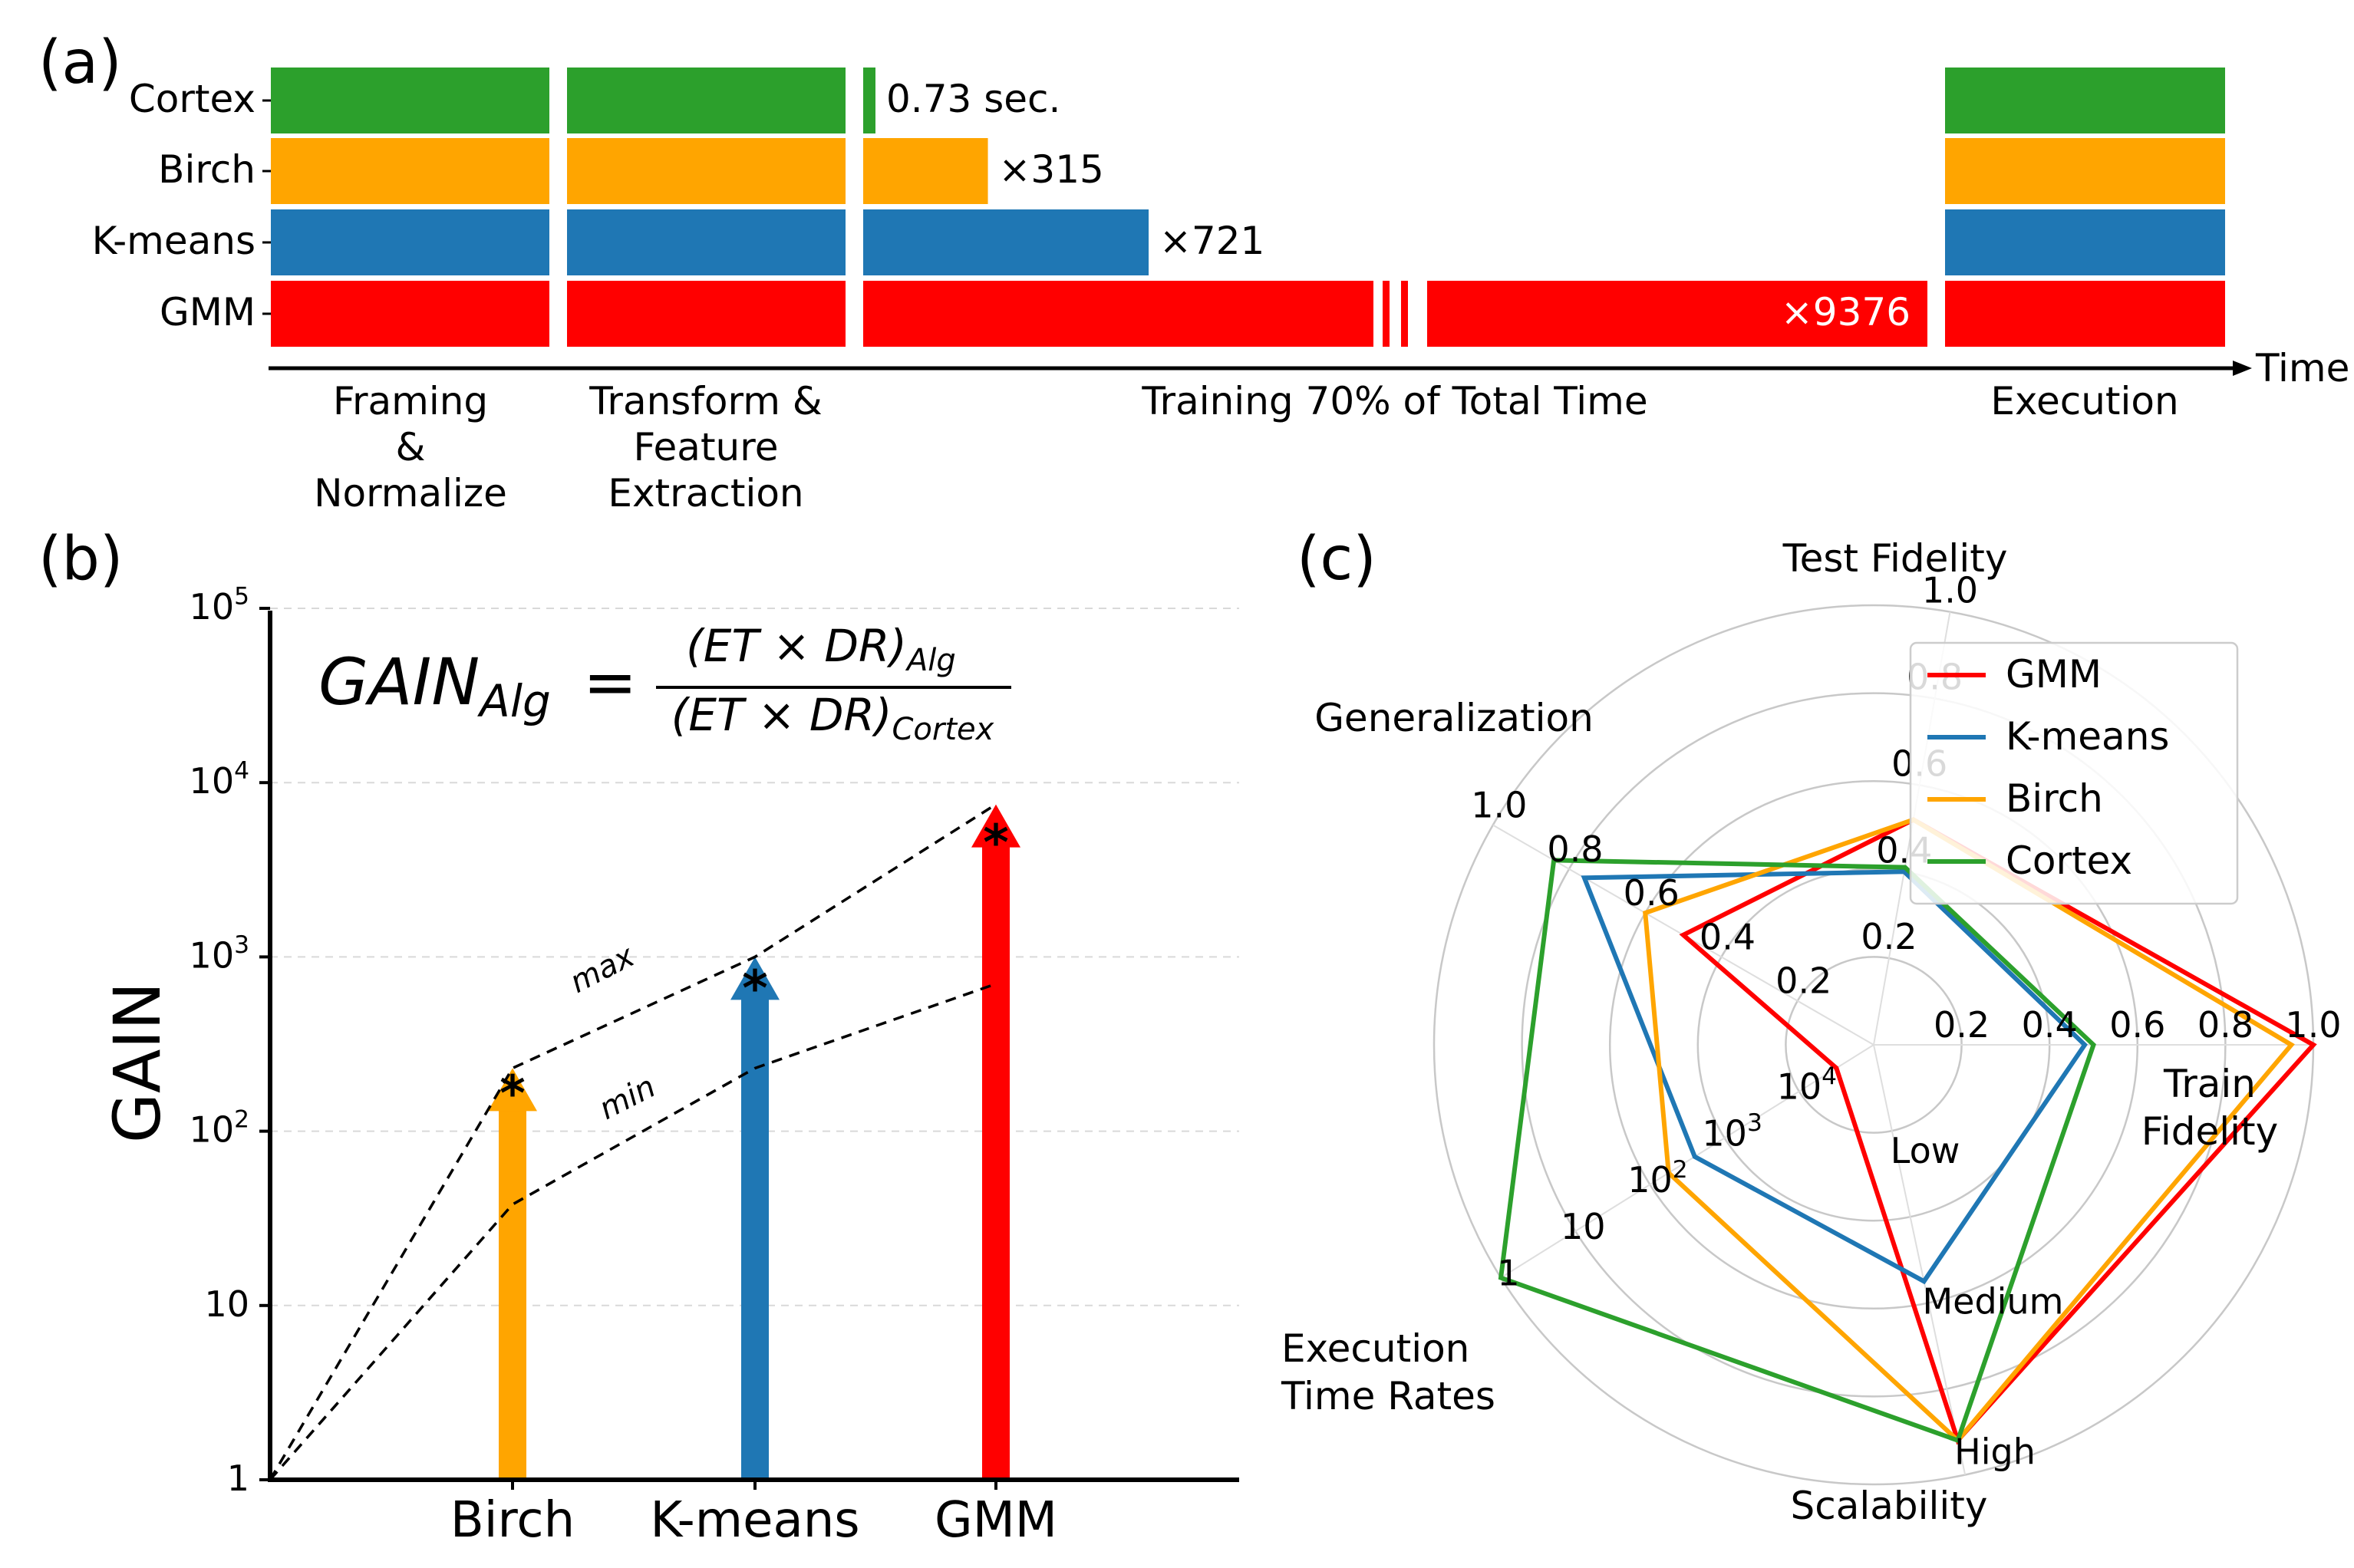 The width and height of the screenshot is (2354, 1568). I want to click on c-exec-tick-3-base: 10, so click(1583, 1226).